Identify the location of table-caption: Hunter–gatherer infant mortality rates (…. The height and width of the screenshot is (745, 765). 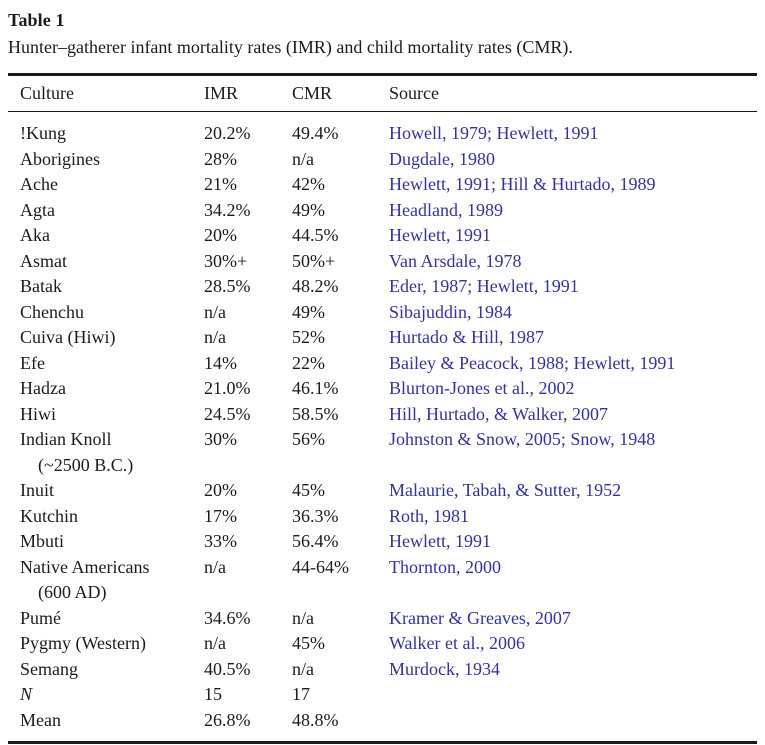
(290, 47).